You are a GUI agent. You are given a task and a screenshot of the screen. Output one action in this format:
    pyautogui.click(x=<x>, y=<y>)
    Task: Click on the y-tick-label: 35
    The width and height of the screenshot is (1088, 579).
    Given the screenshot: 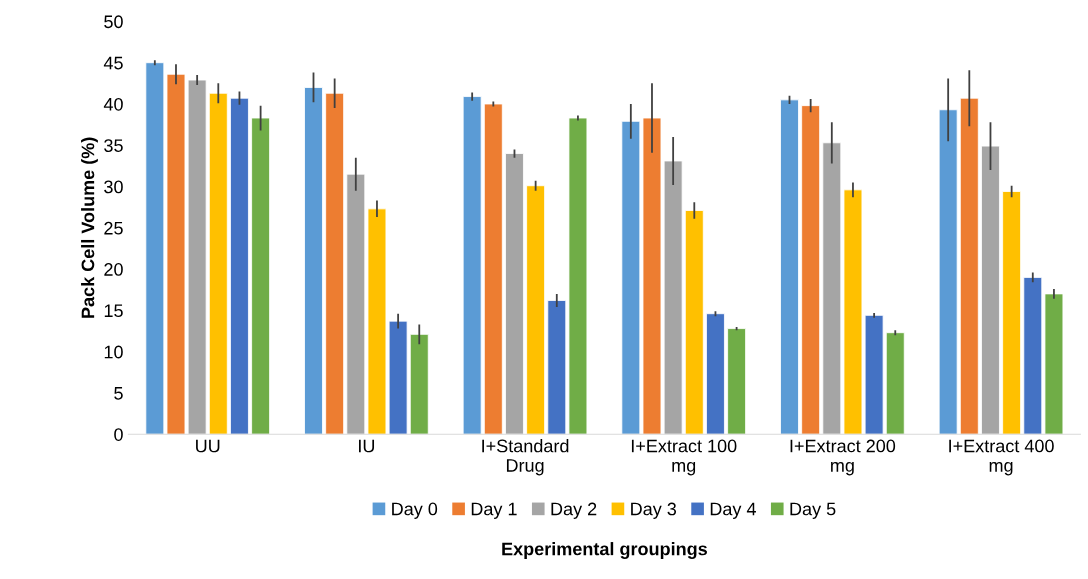 What is the action you would take?
    pyautogui.click(x=113, y=145)
    